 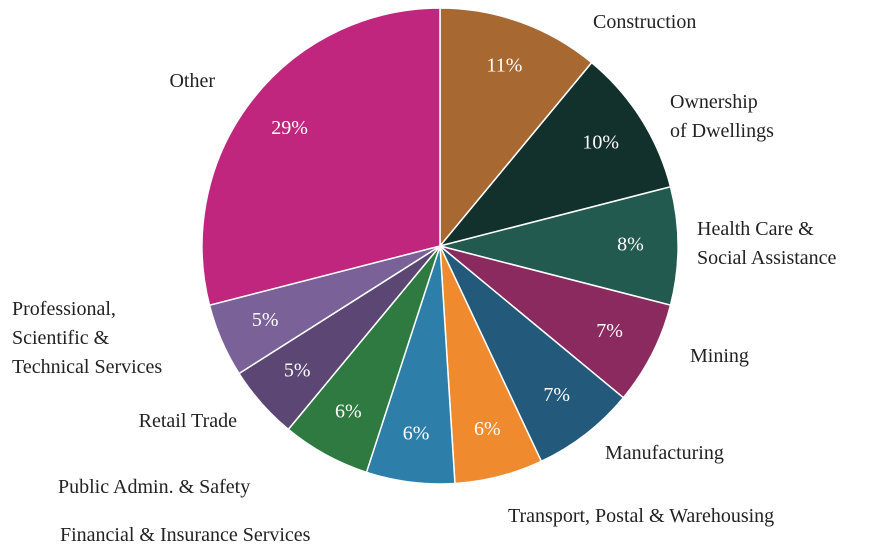 I want to click on slice-label: Manufacturing, so click(x=664, y=453).